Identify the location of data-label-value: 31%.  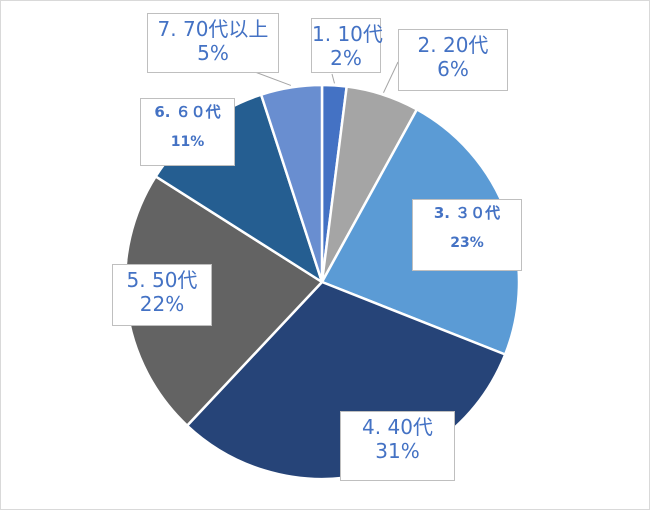
(397, 451).